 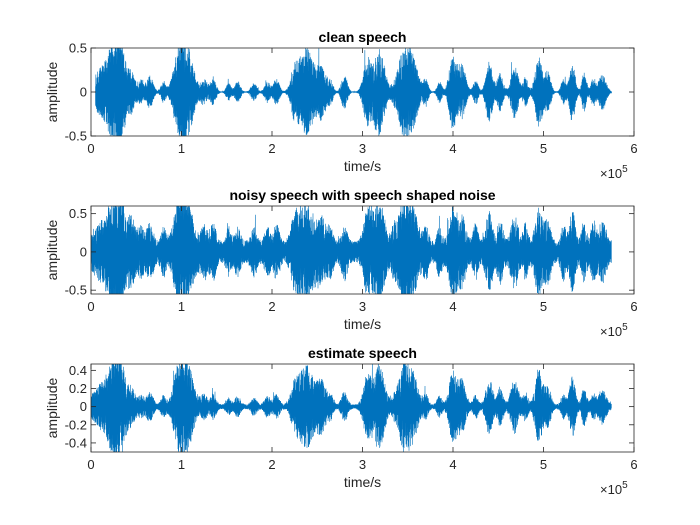 What do you see at coordinates (362, 353) in the screenshot?
I see `chart-title: estimate speech` at bounding box center [362, 353].